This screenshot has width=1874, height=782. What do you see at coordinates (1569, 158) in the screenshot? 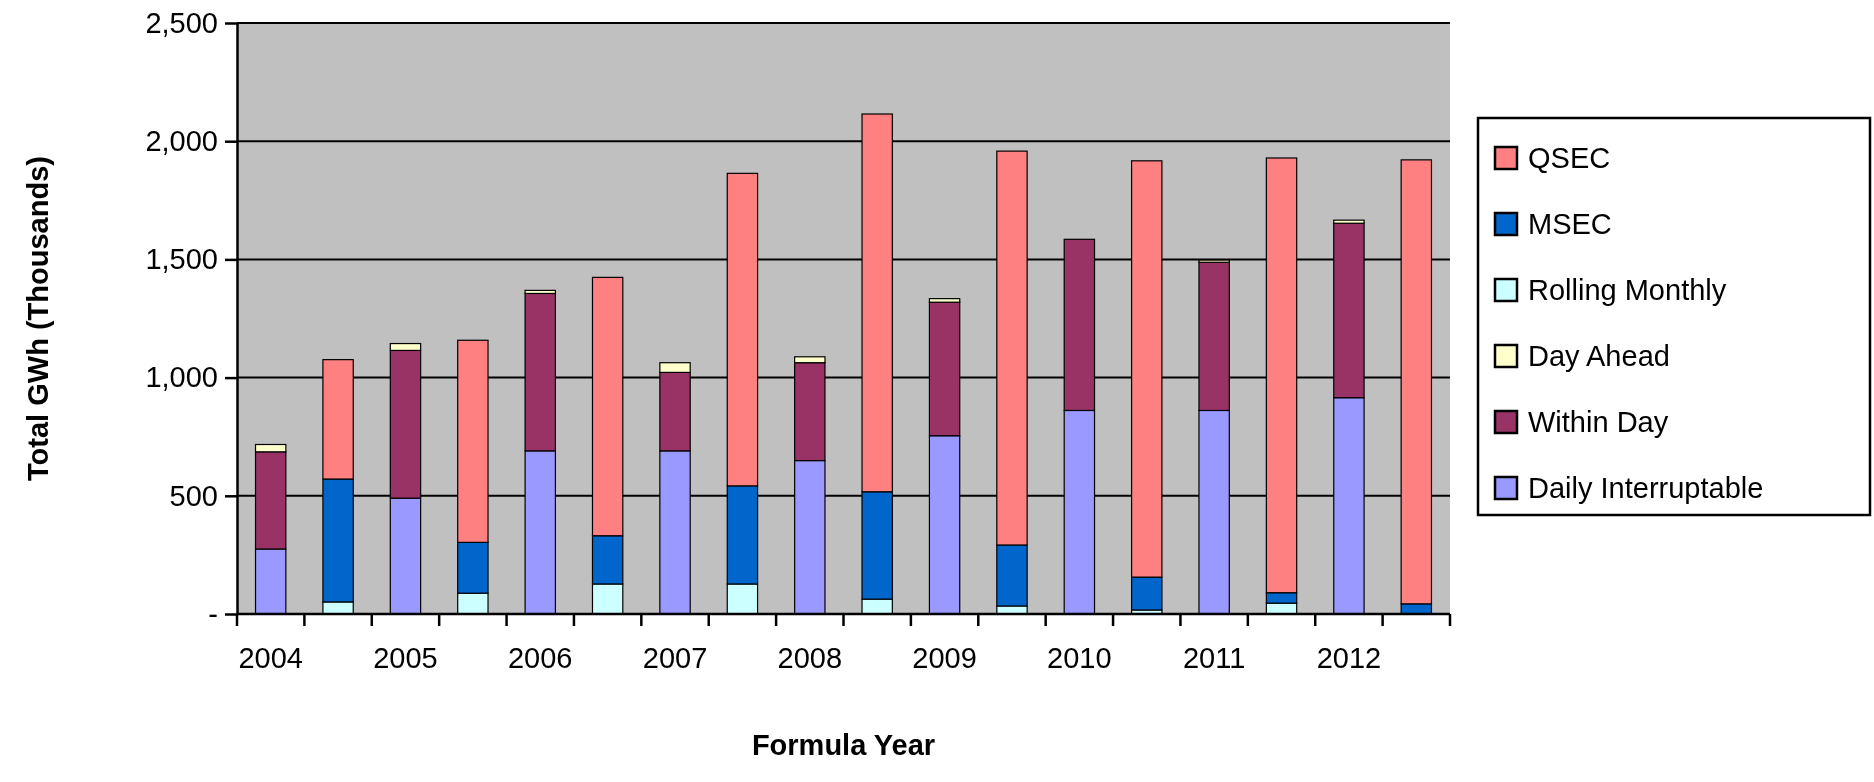
I see `legend-label: QSEC` at bounding box center [1569, 158].